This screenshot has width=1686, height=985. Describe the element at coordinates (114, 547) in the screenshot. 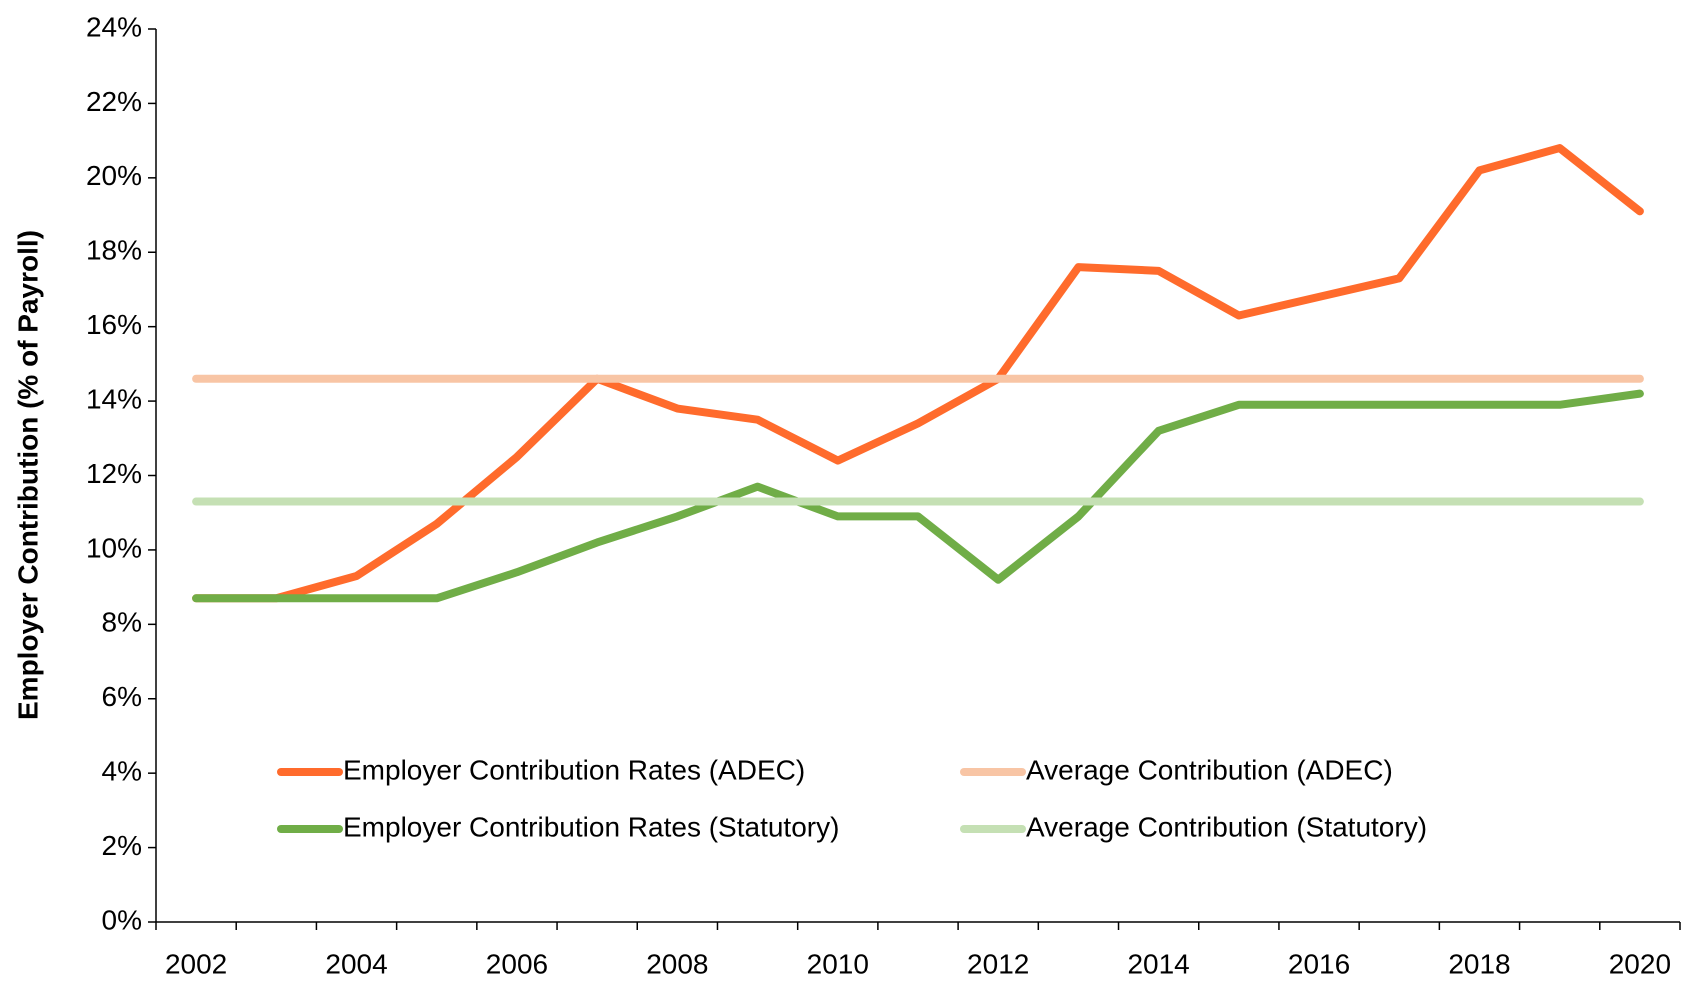

I see `y-tick-label: 10%` at that location.